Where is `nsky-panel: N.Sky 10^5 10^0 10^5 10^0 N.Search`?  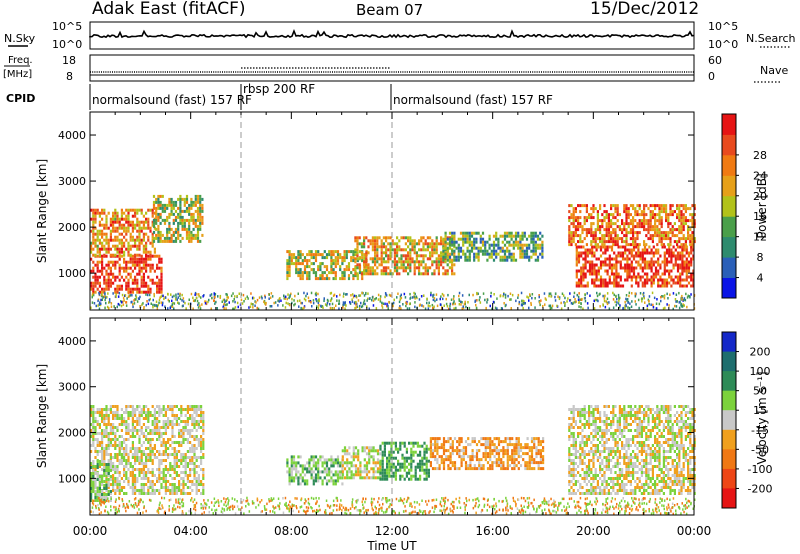 nsky-panel: N.Sky 10^5 10^0 10^5 10^0 N.Search is located at coordinates (400, 35).